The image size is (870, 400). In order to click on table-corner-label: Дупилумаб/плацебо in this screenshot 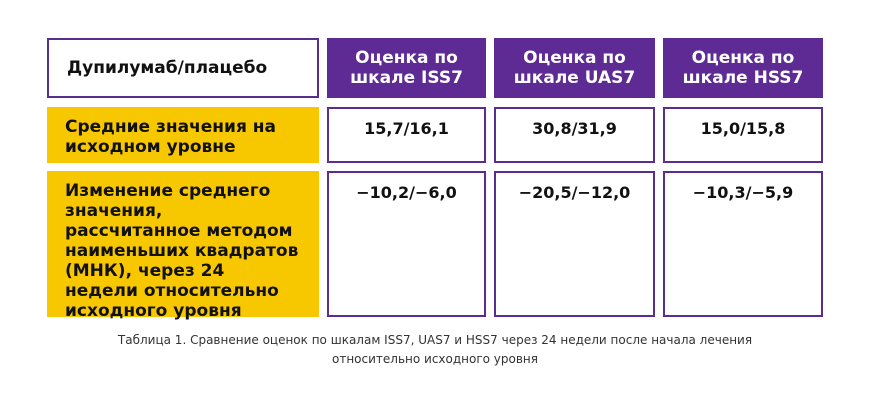, I will do `click(183, 68)`.